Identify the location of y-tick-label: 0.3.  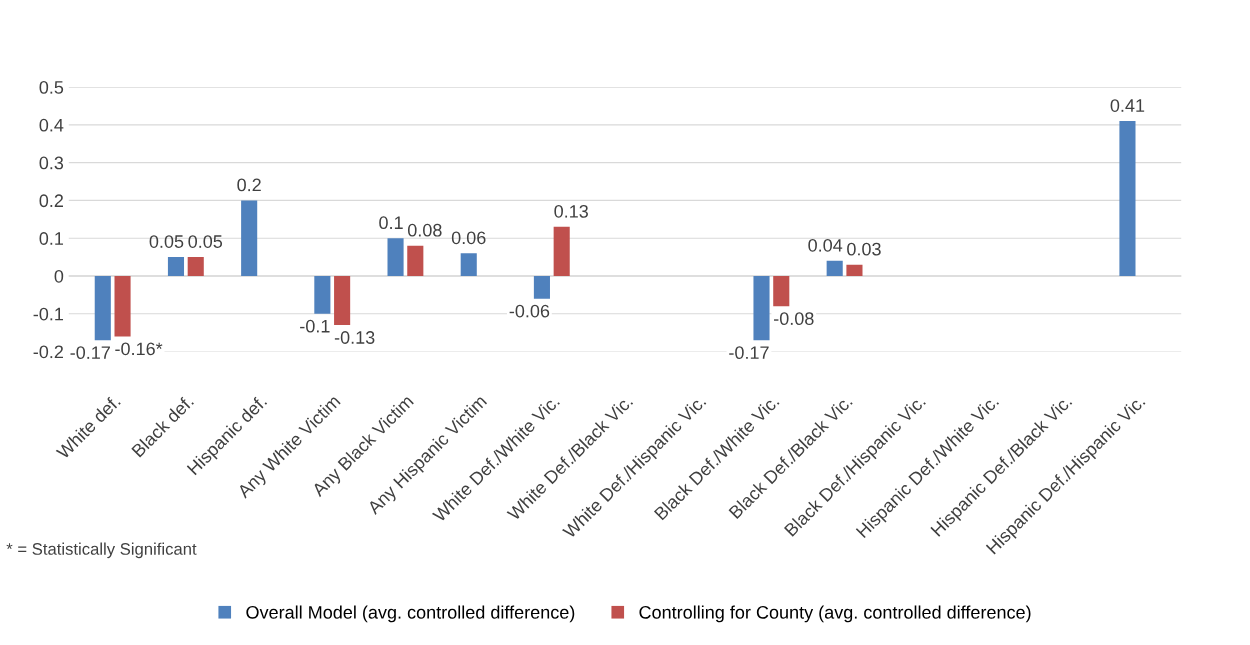
(51, 163).